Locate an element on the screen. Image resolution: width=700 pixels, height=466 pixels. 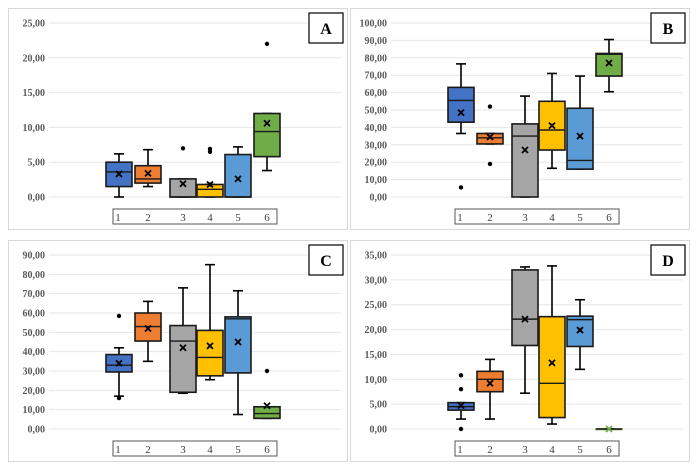
y-tick-label: 40,00 is located at coordinates (376, 128).